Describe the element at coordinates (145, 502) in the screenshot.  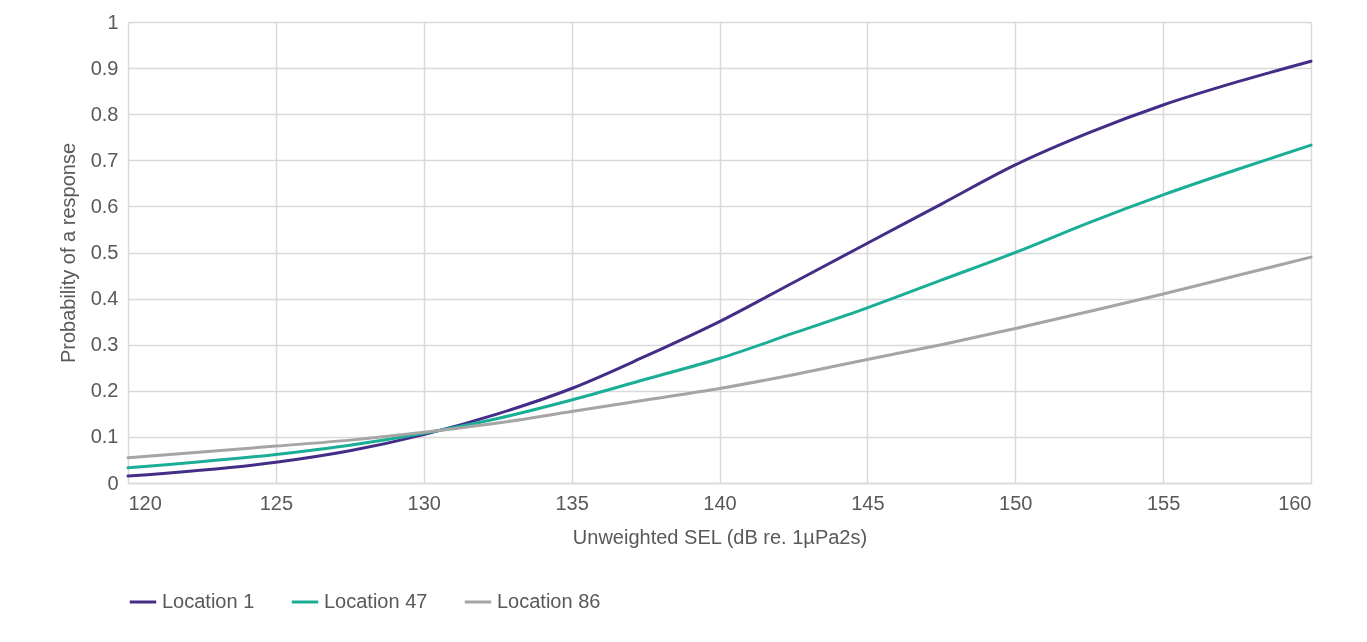
I see `x-tick-label: 120` at that location.